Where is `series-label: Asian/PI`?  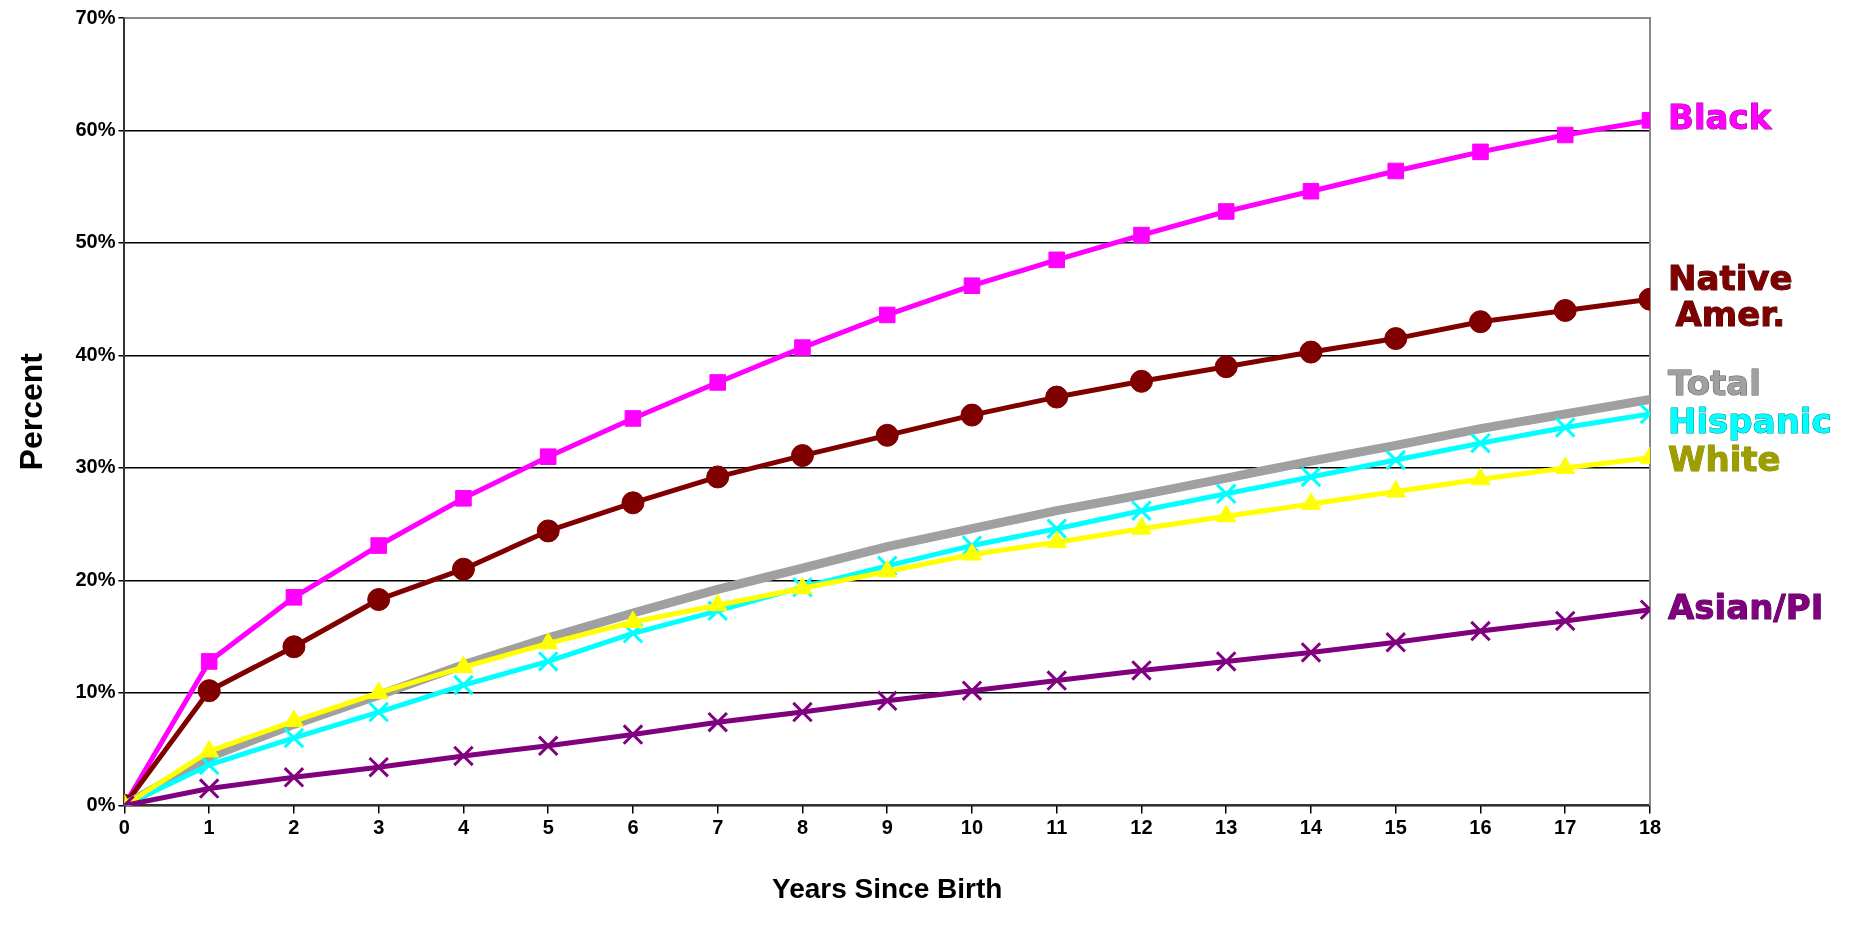
series-label: Asian/PI is located at coordinates (1746, 606).